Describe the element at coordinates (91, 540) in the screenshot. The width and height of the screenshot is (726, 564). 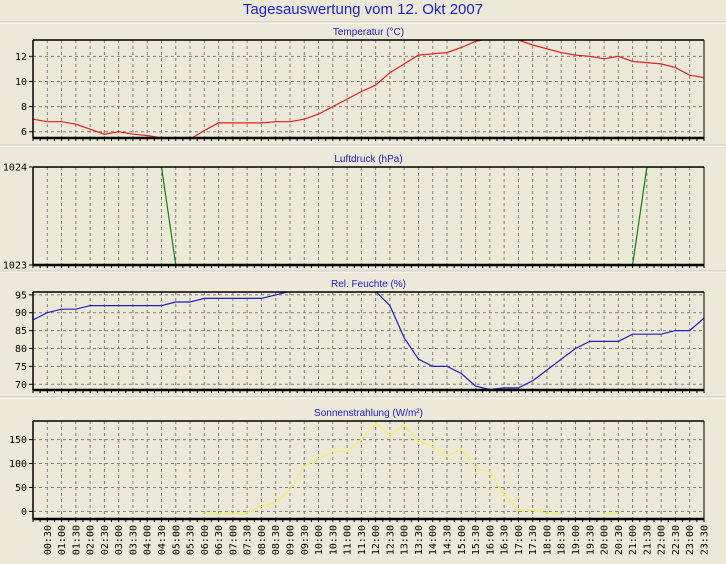
I see `x-tick-label: 02:00` at that location.